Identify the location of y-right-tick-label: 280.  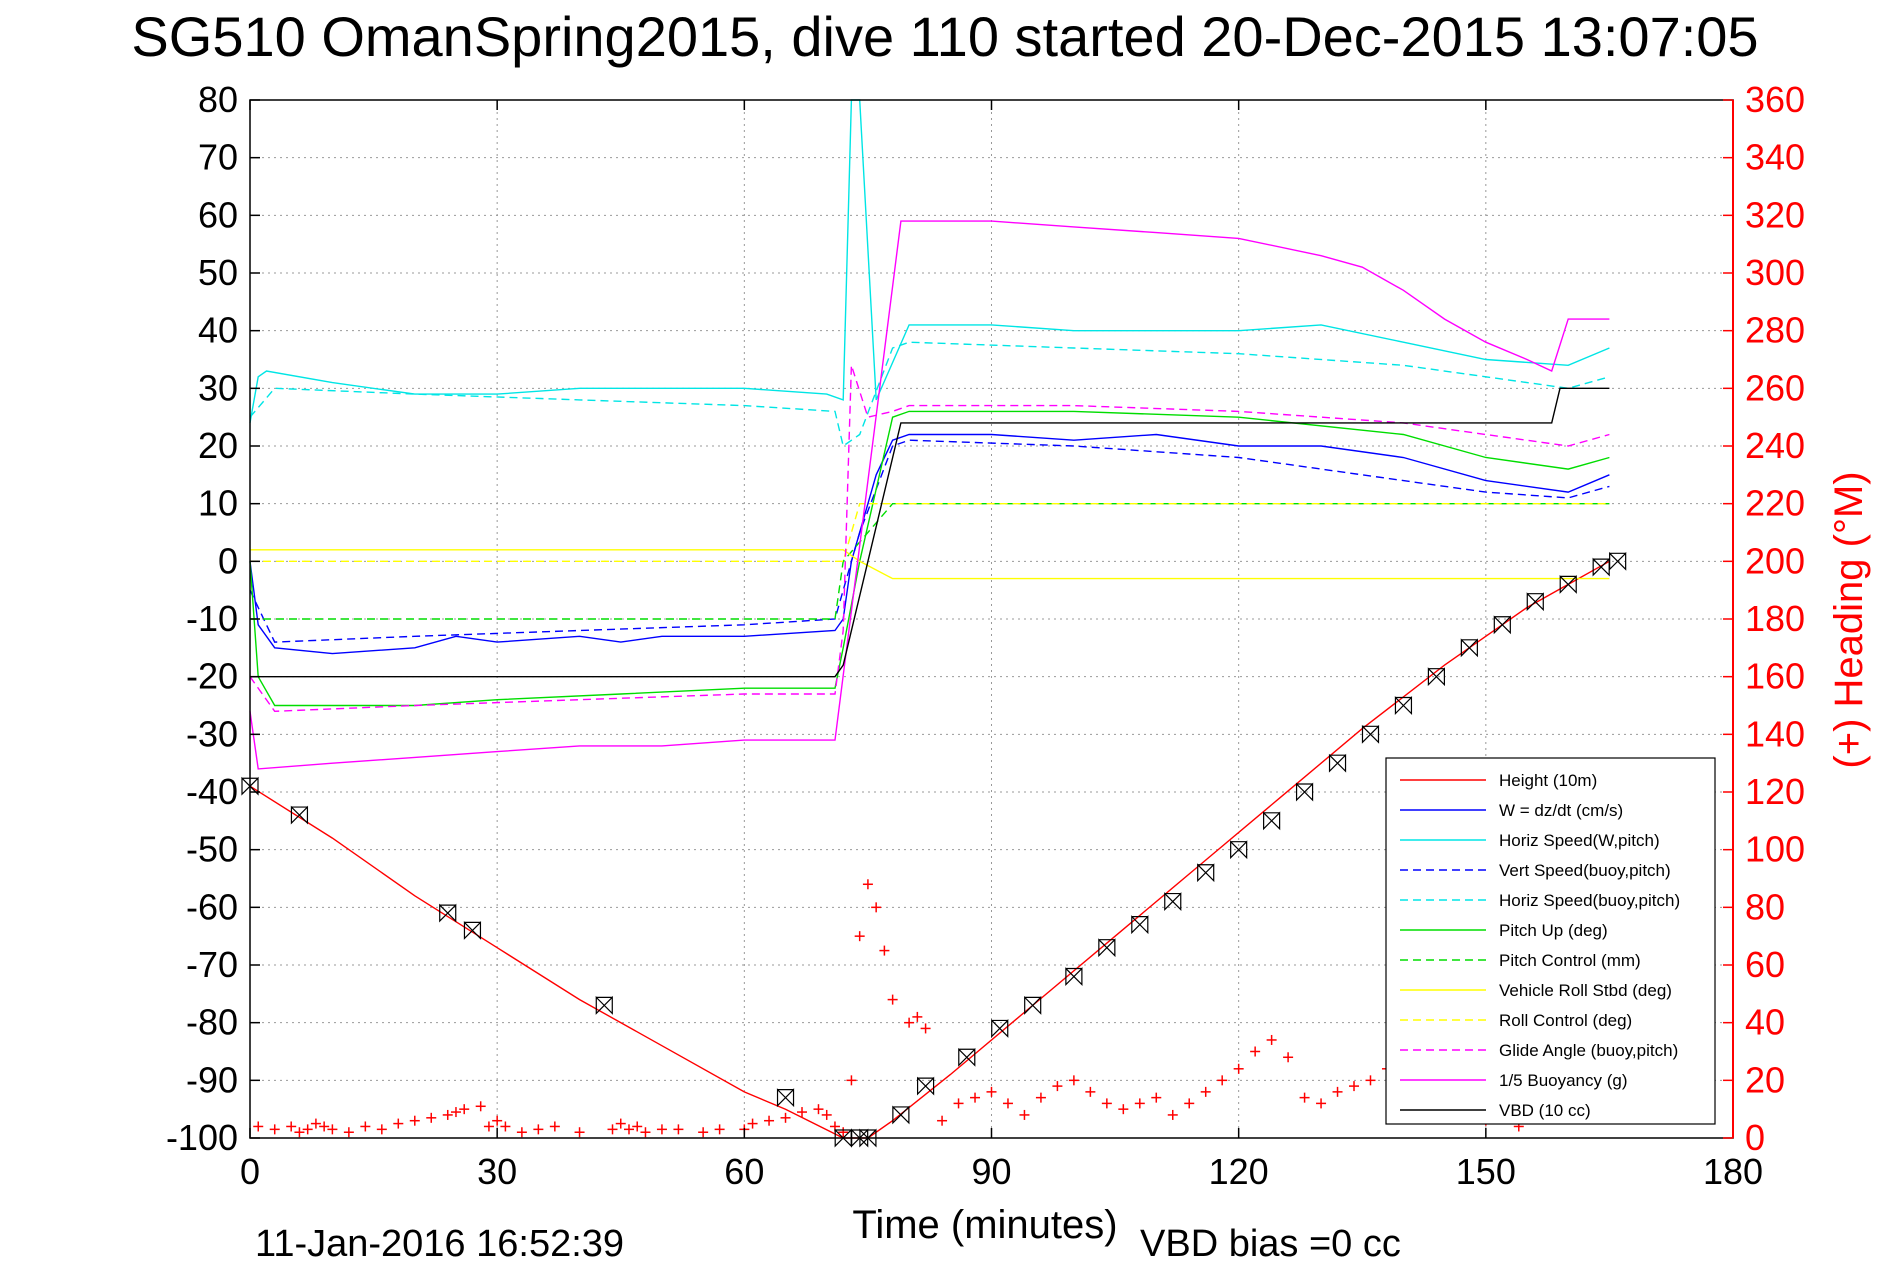
(1775, 330).